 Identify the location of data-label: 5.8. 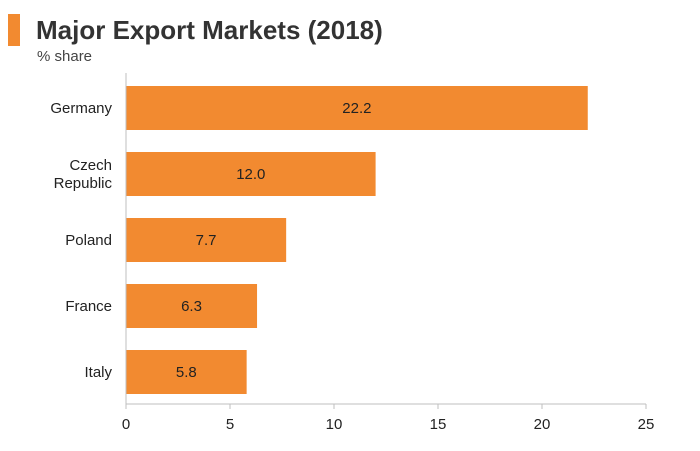
(186, 372).